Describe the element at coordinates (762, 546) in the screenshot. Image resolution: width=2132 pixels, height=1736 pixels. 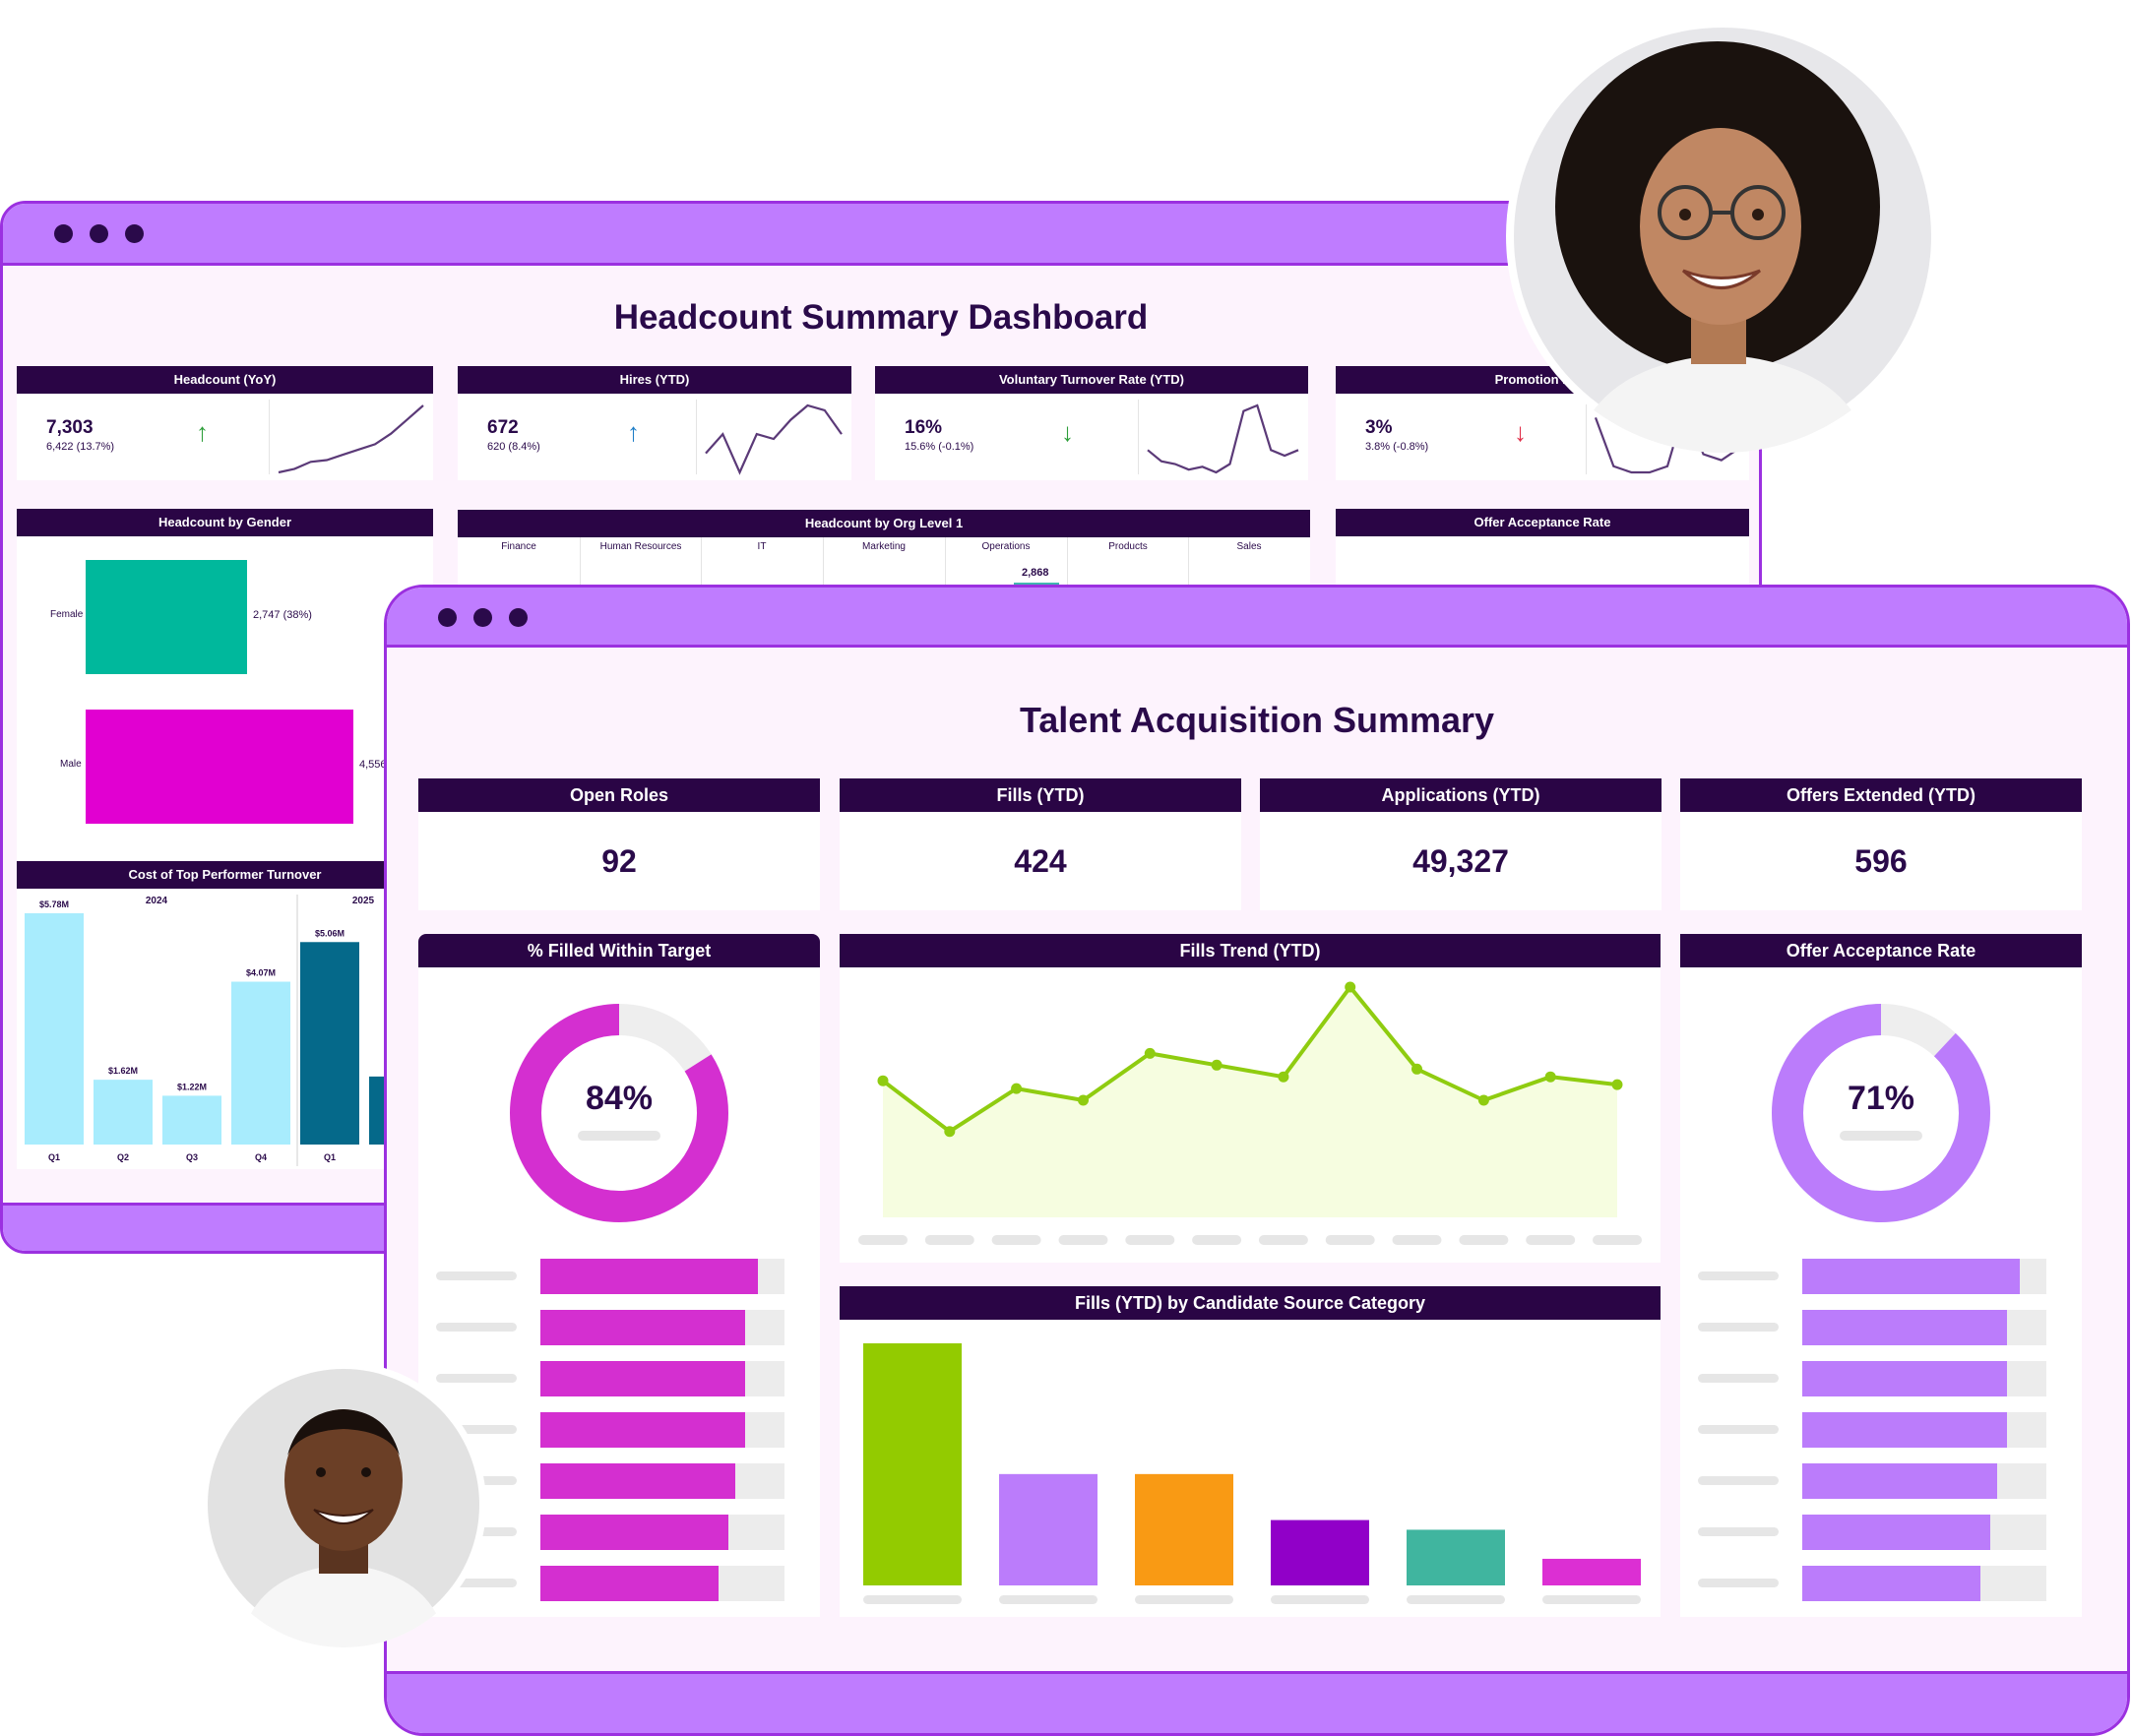
I see `org-column-label: IT` at that location.